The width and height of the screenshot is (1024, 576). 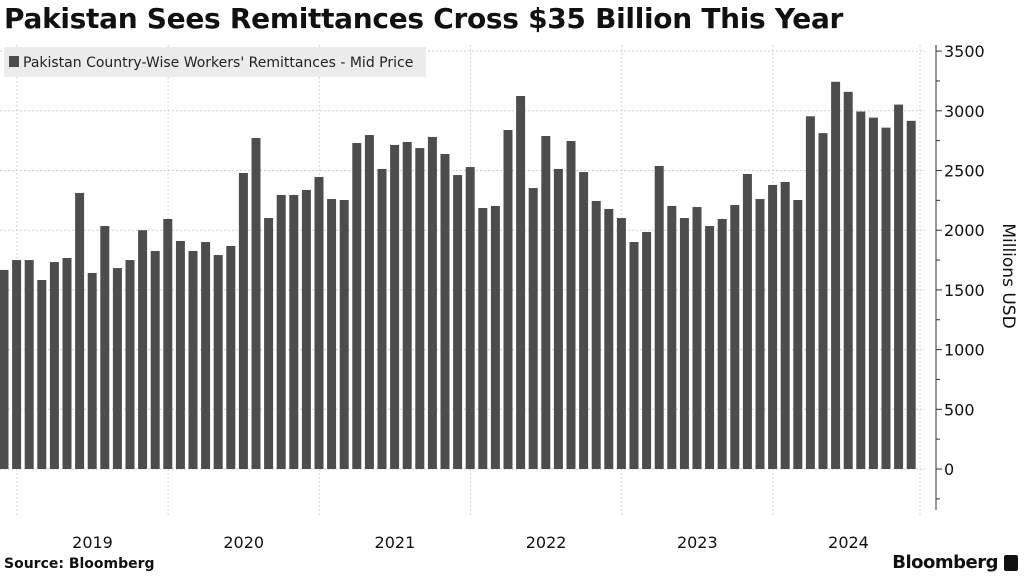 What do you see at coordinates (964, 290) in the screenshot?
I see `y-tick-label: 1500` at bounding box center [964, 290].